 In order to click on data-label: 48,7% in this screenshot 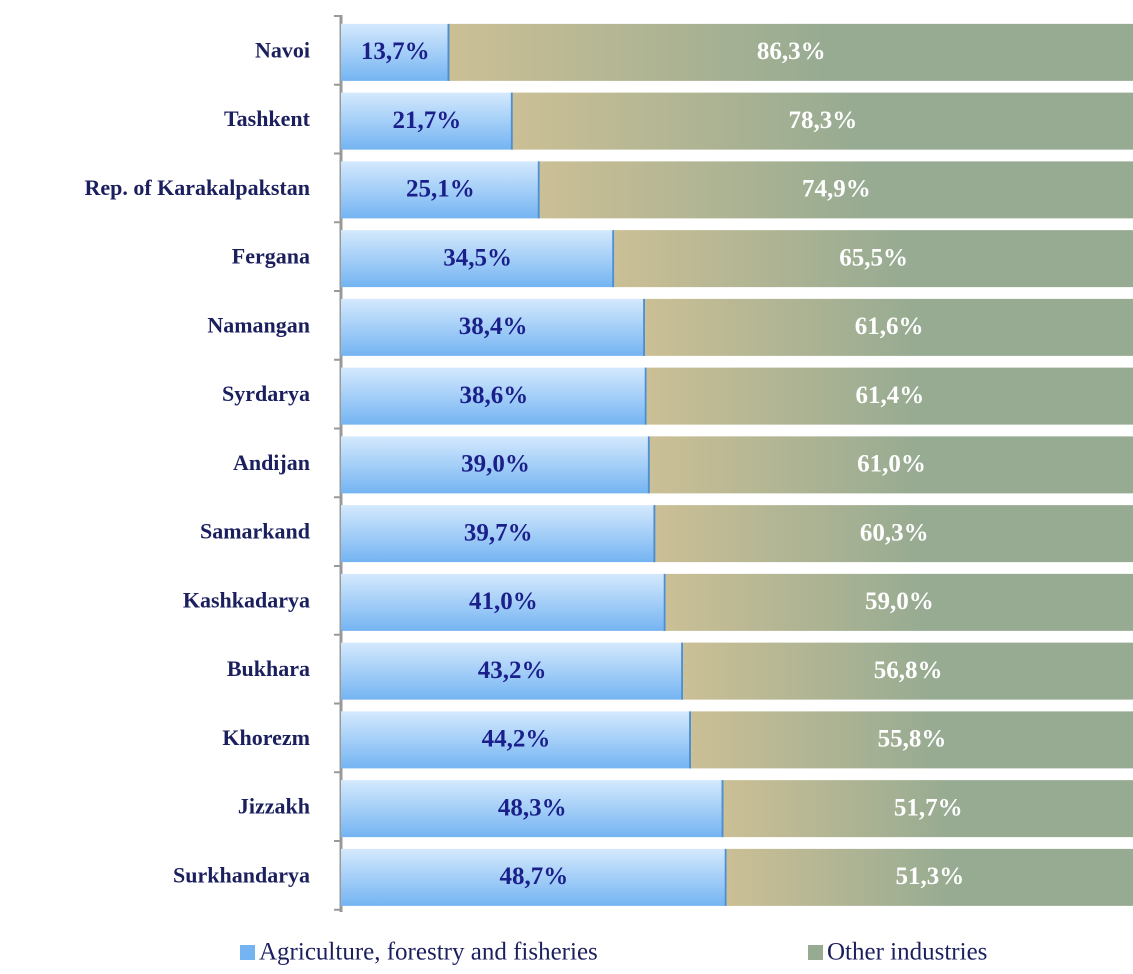, I will do `click(533, 876)`.